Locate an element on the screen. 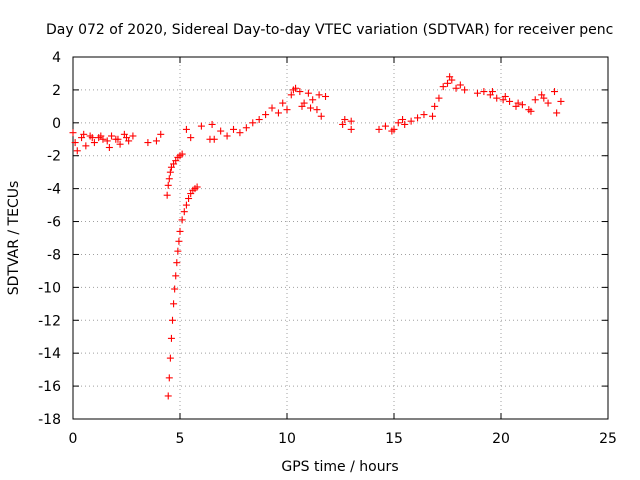 The height and width of the screenshot is (480, 640). y-tick-label: -6 is located at coordinates (54, 223).